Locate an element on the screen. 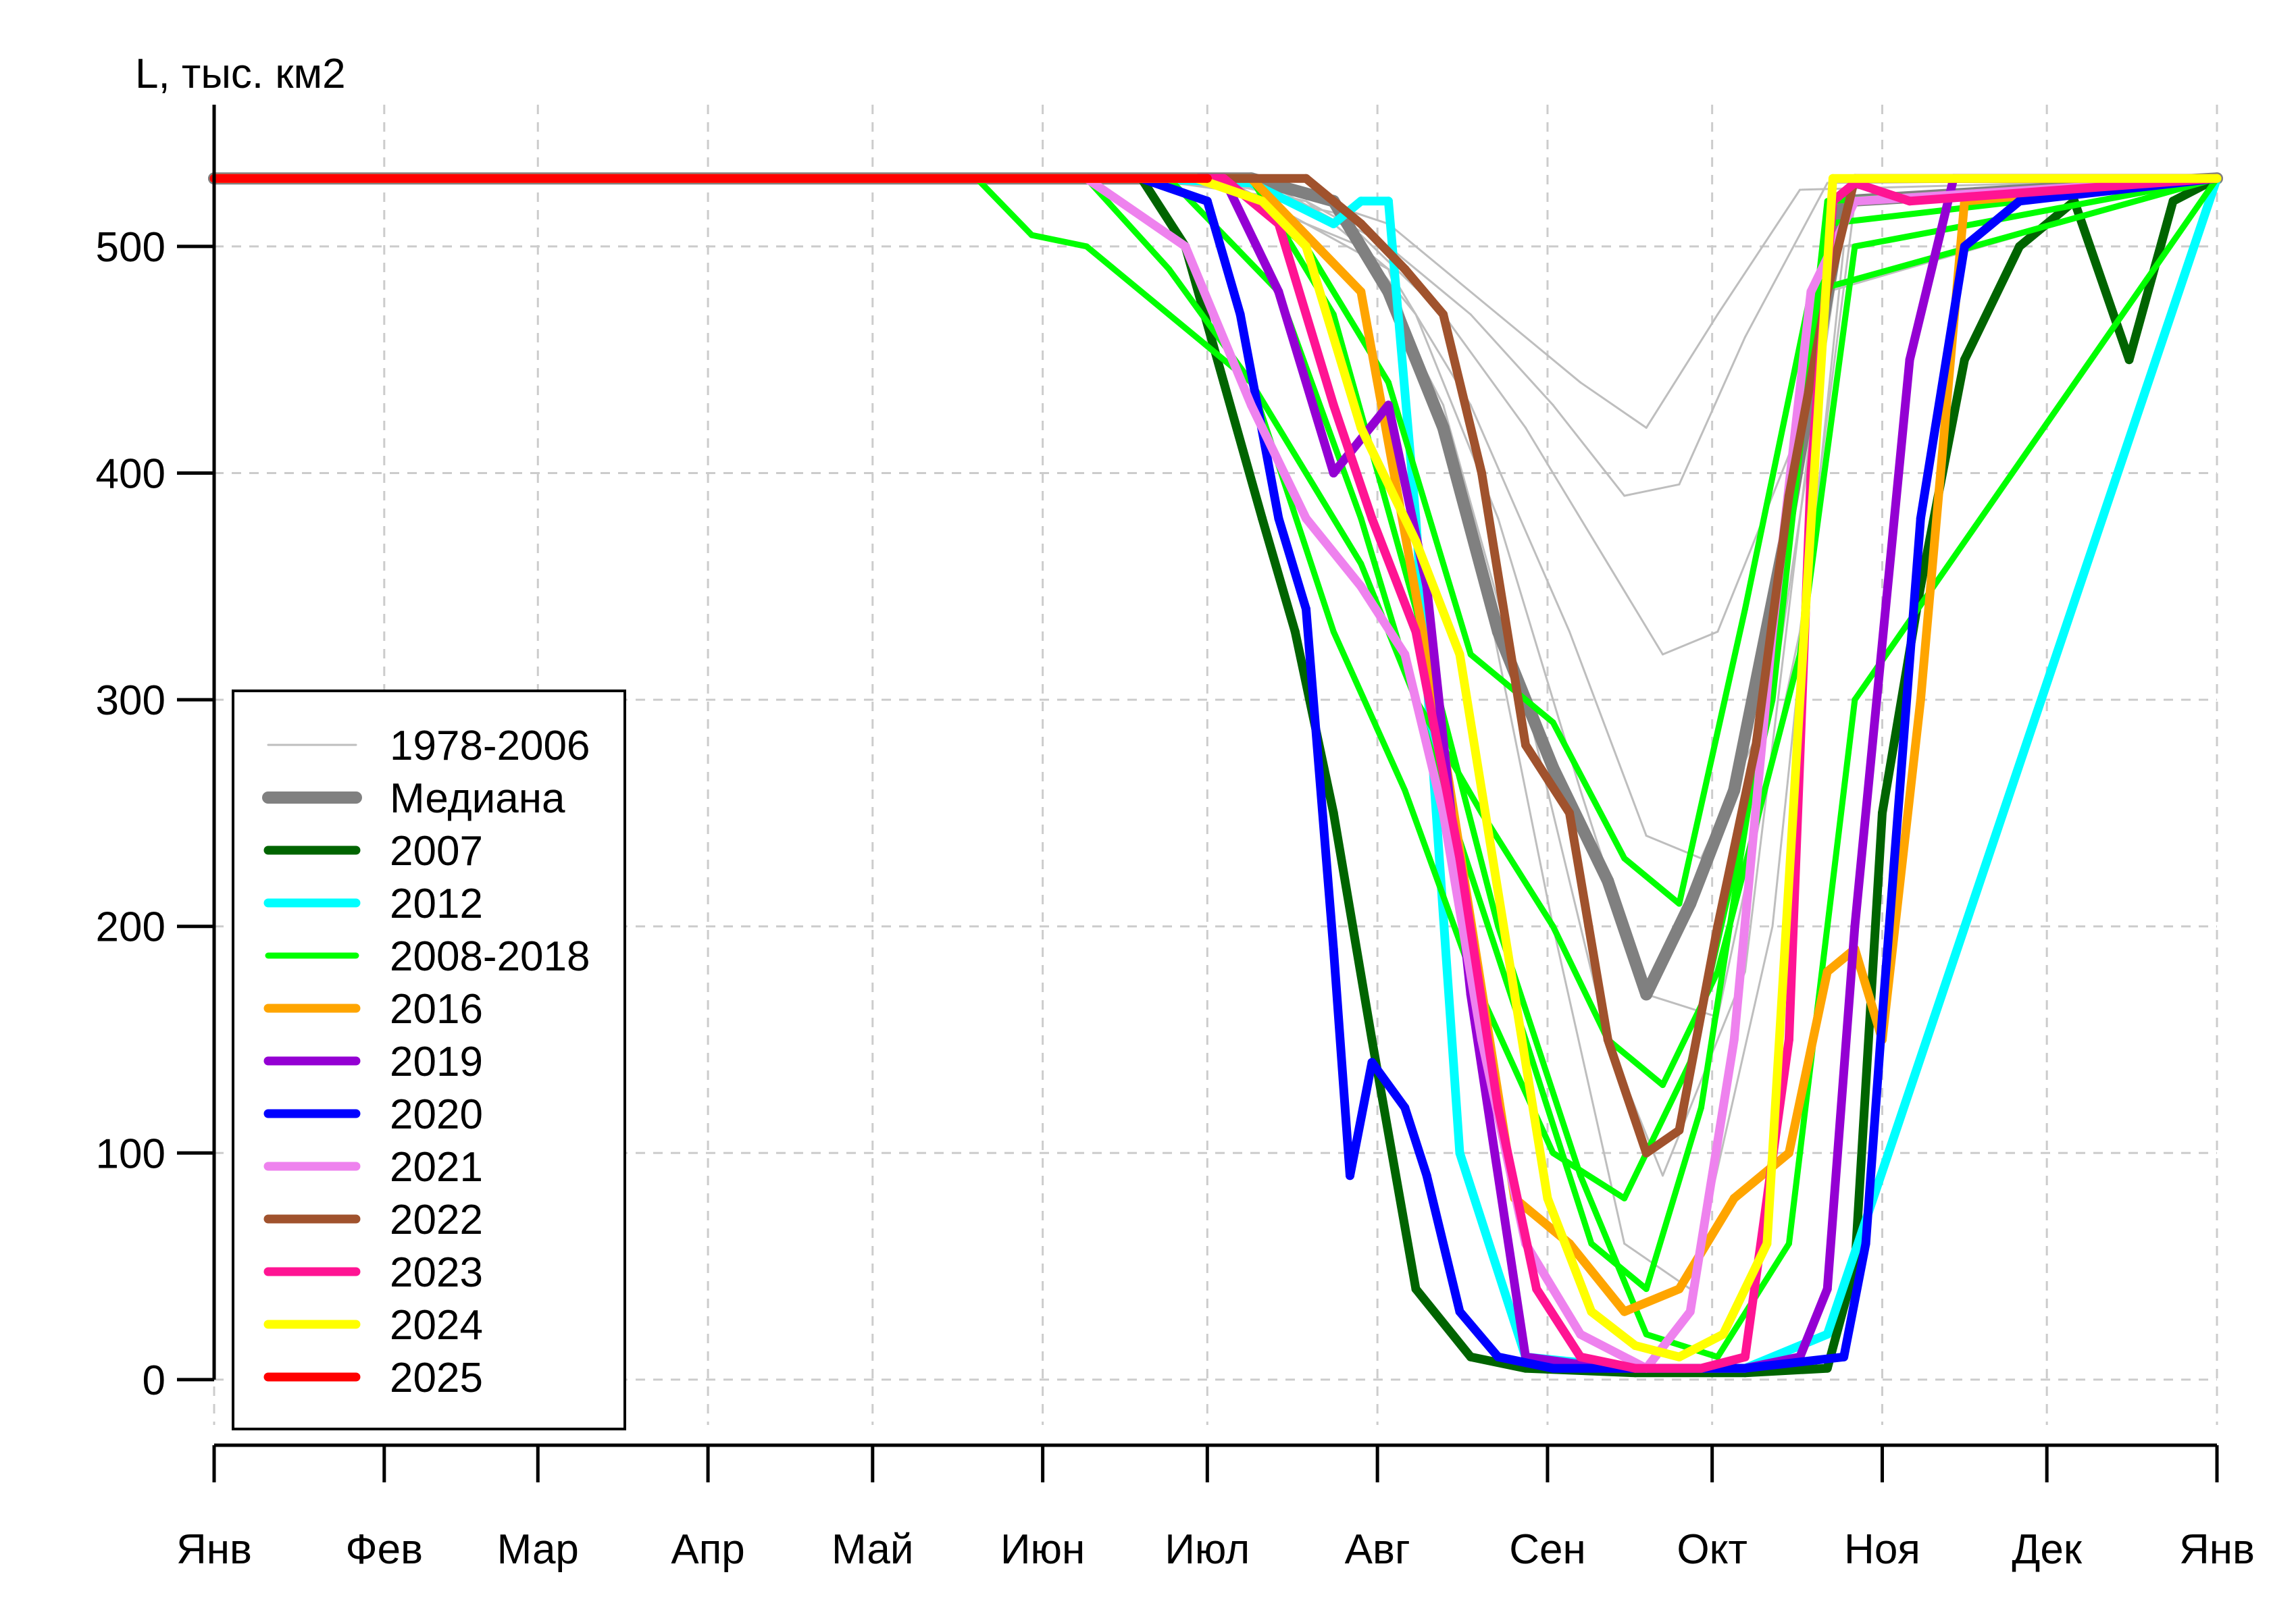 The height and width of the screenshot is (1610, 2296). x-tick-label: Окт is located at coordinates (1712, 1549).